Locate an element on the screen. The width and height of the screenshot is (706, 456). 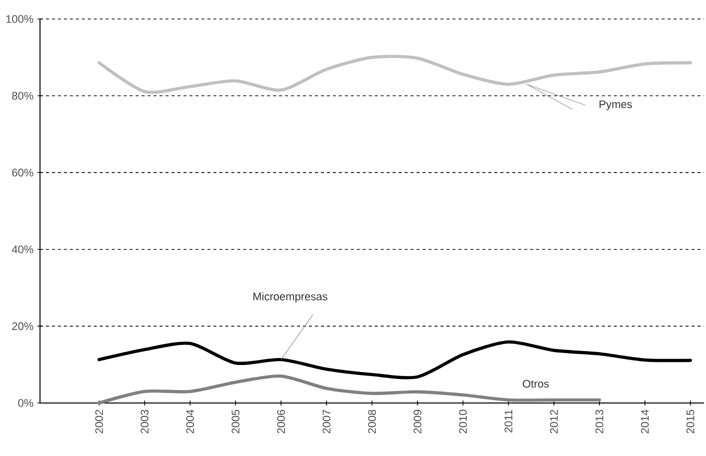
x-tick-label: 2007 is located at coordinates (326, 422).